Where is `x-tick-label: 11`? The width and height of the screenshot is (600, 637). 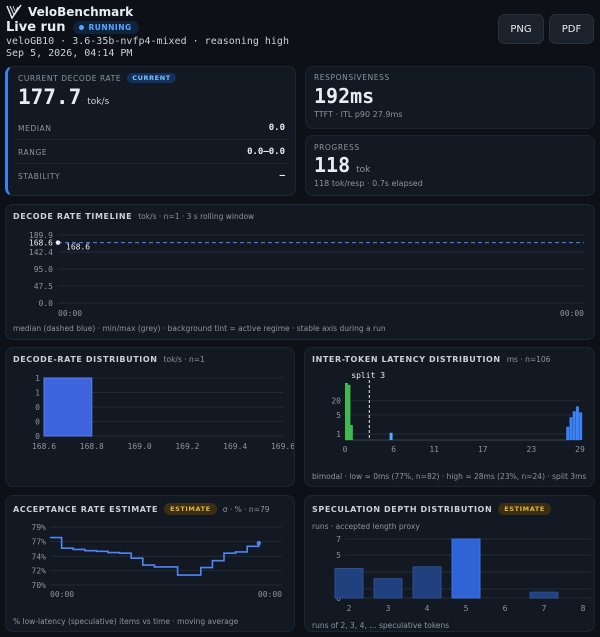 x-tick-label: 11 is located at coordinates (434, 449).